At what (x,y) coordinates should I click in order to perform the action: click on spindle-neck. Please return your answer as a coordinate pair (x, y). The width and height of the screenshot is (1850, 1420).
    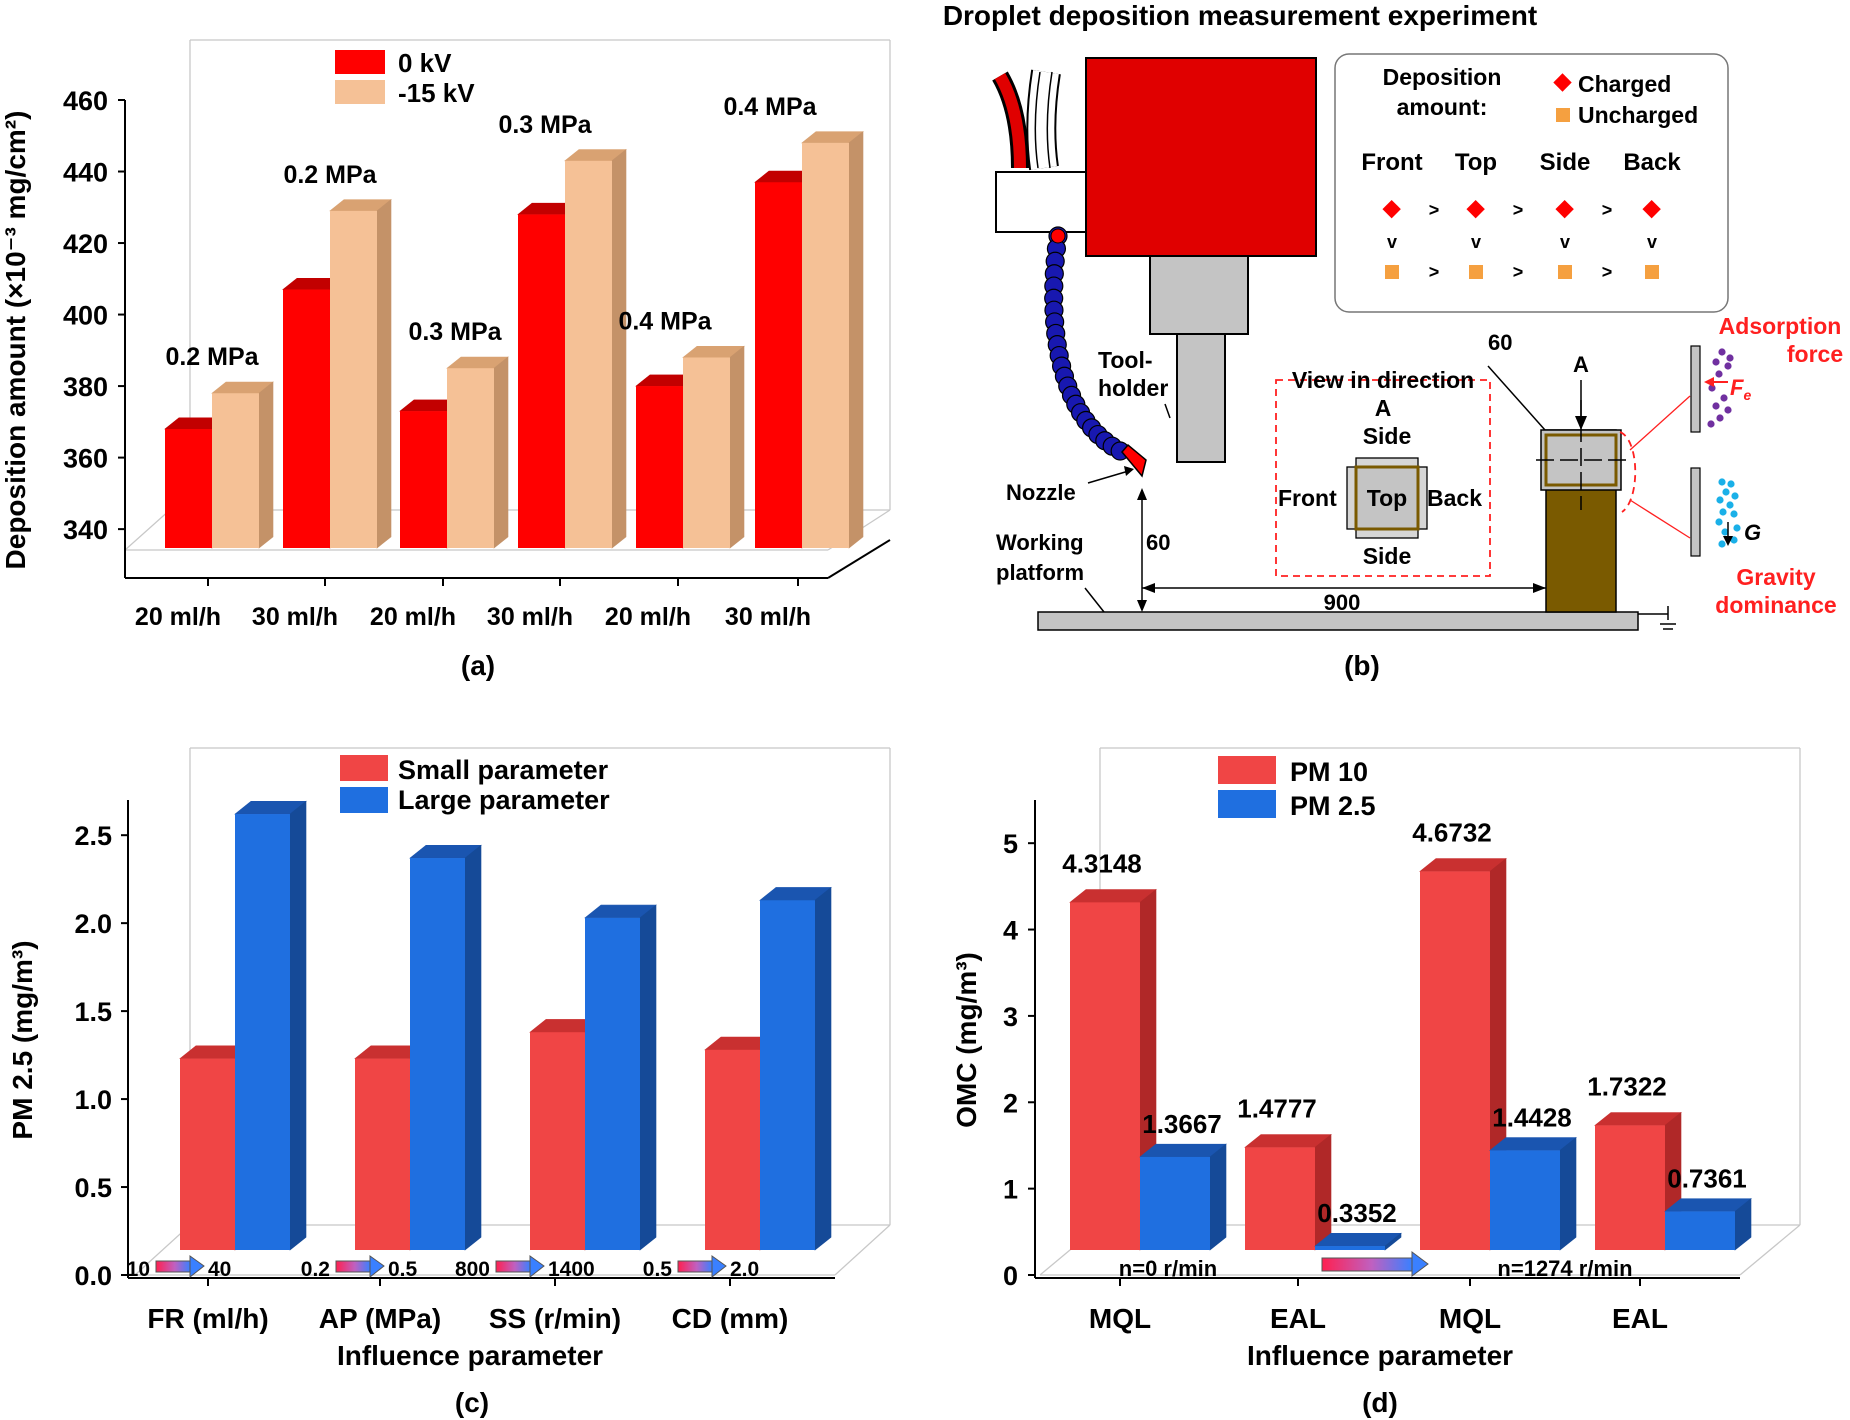
    Looking at the image, I should click on (1199, 295).